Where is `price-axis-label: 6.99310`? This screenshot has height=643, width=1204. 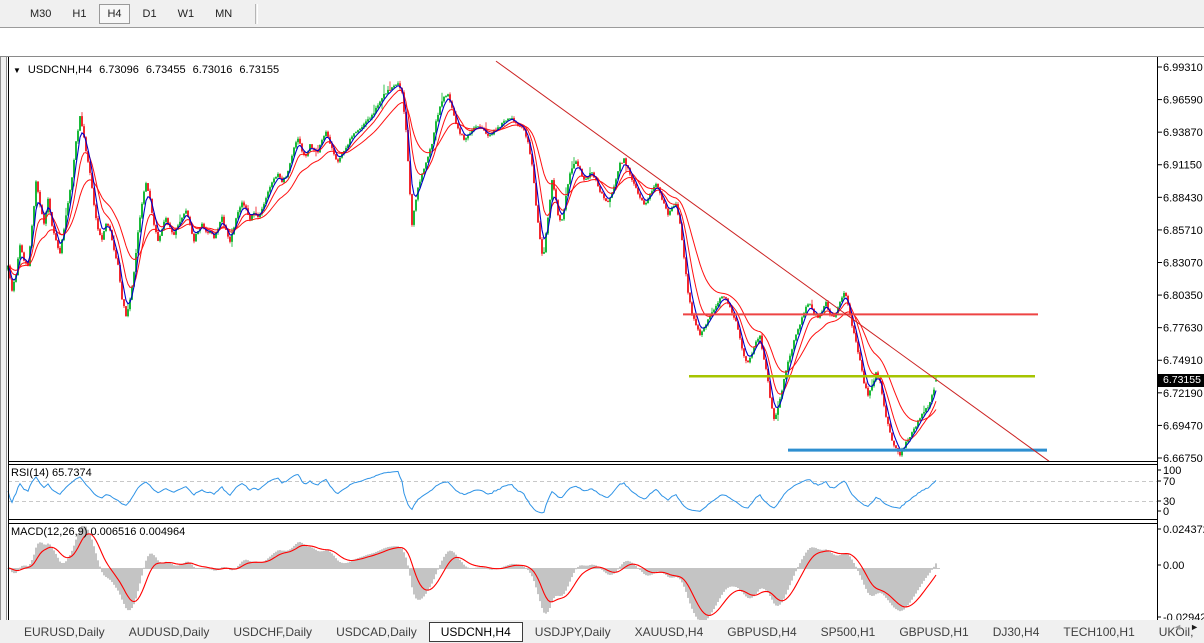 price-axis-label: 6.99310 is located at coordinates (1183, 68).